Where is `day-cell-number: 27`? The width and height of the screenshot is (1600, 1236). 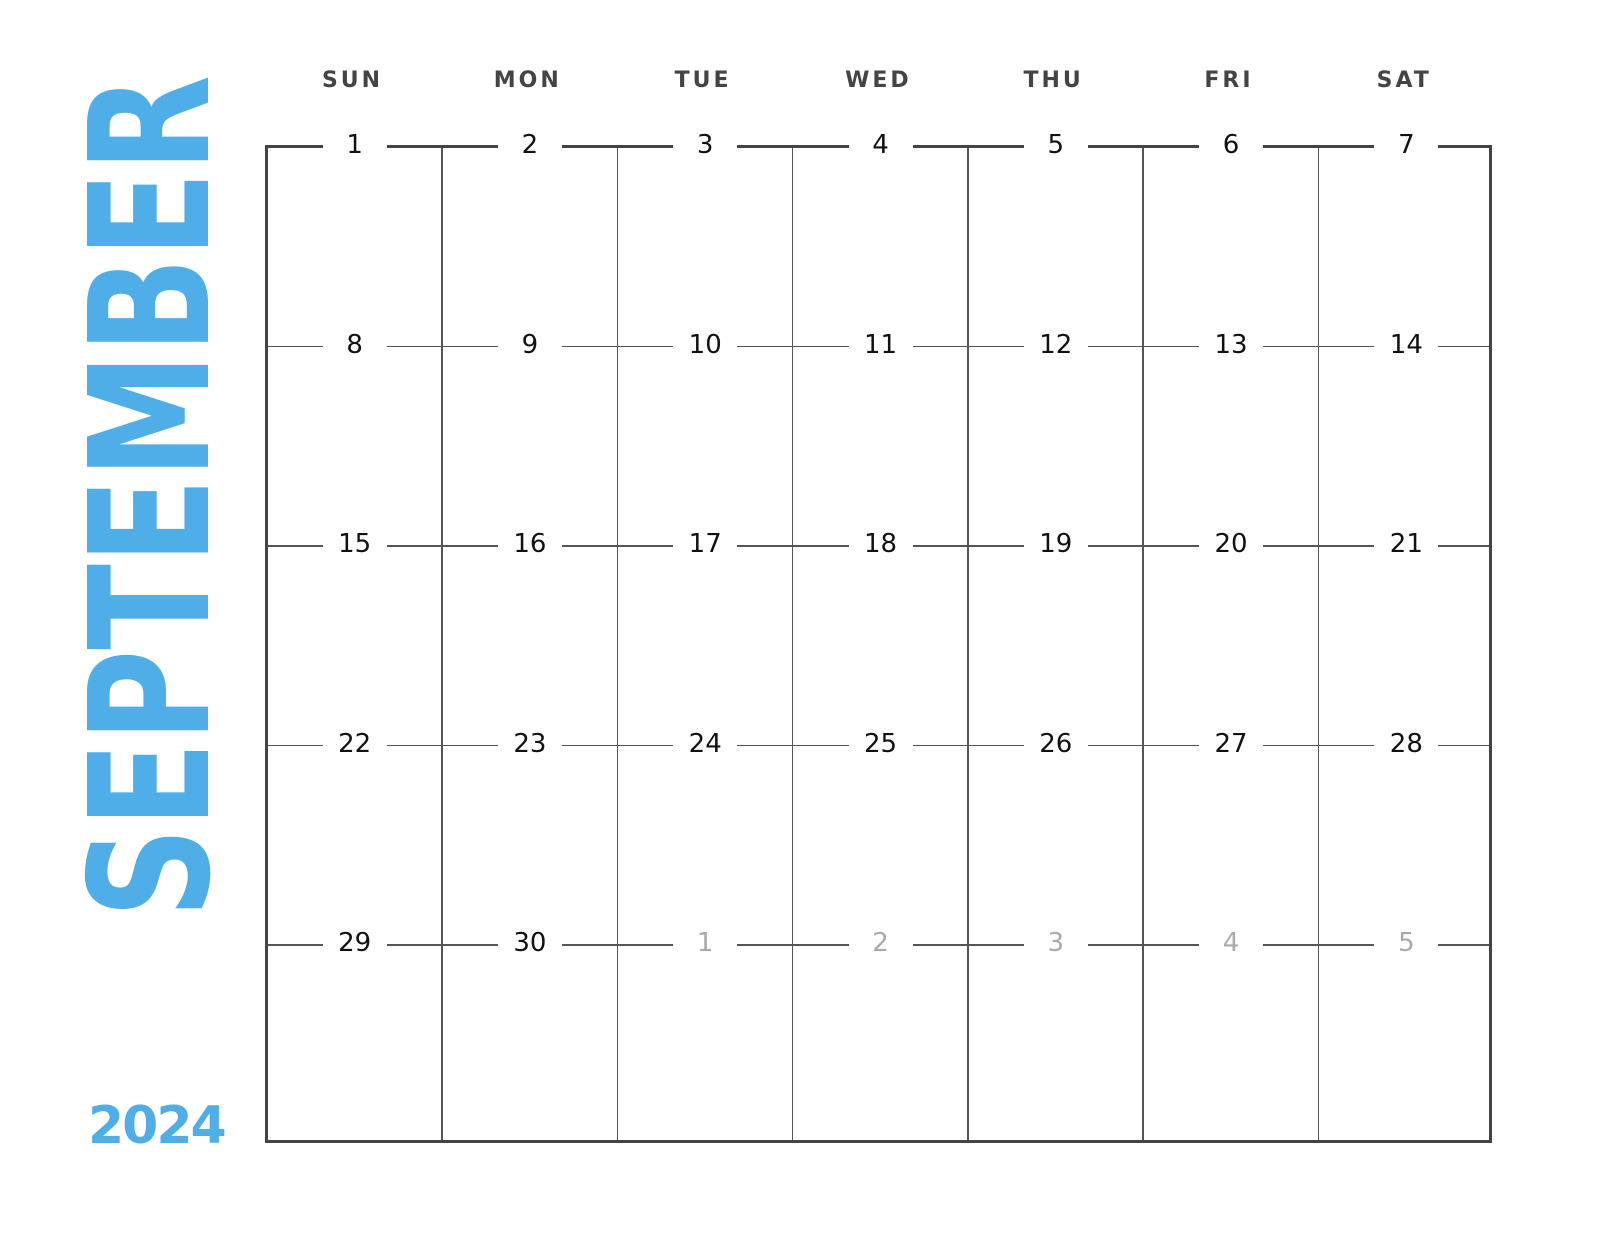 day-cell-number: 27 is located at coordinates (1231, 743).